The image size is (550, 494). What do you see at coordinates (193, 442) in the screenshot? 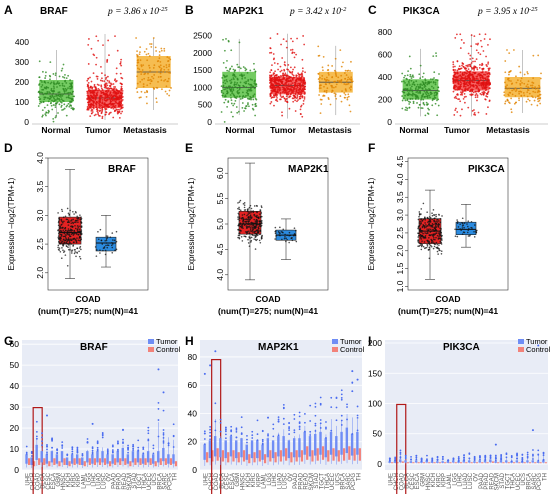
I see `y-tick-label: 20` at bounding box center [193, 442].